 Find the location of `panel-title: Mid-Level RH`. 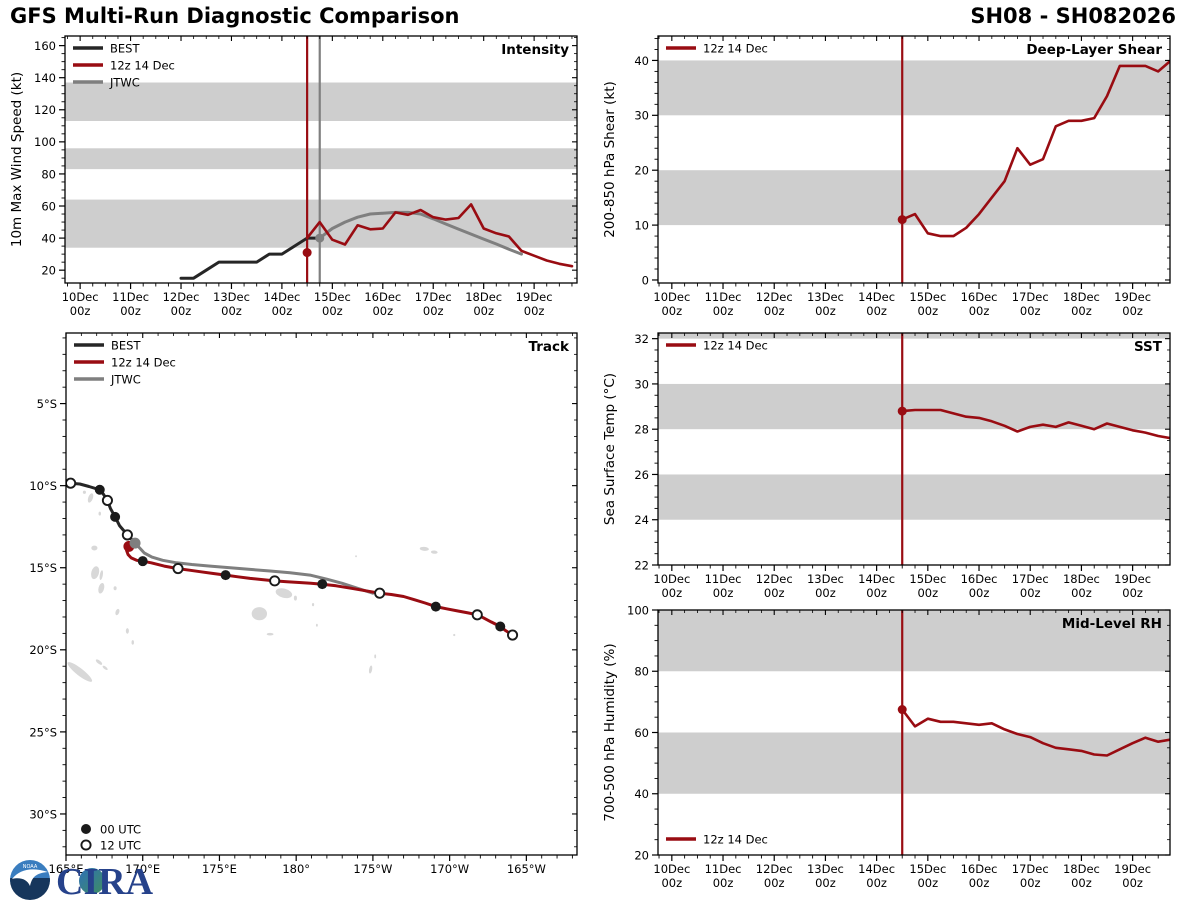

panel-title: Mid-Level RH is located at coordinates (1112, 624).